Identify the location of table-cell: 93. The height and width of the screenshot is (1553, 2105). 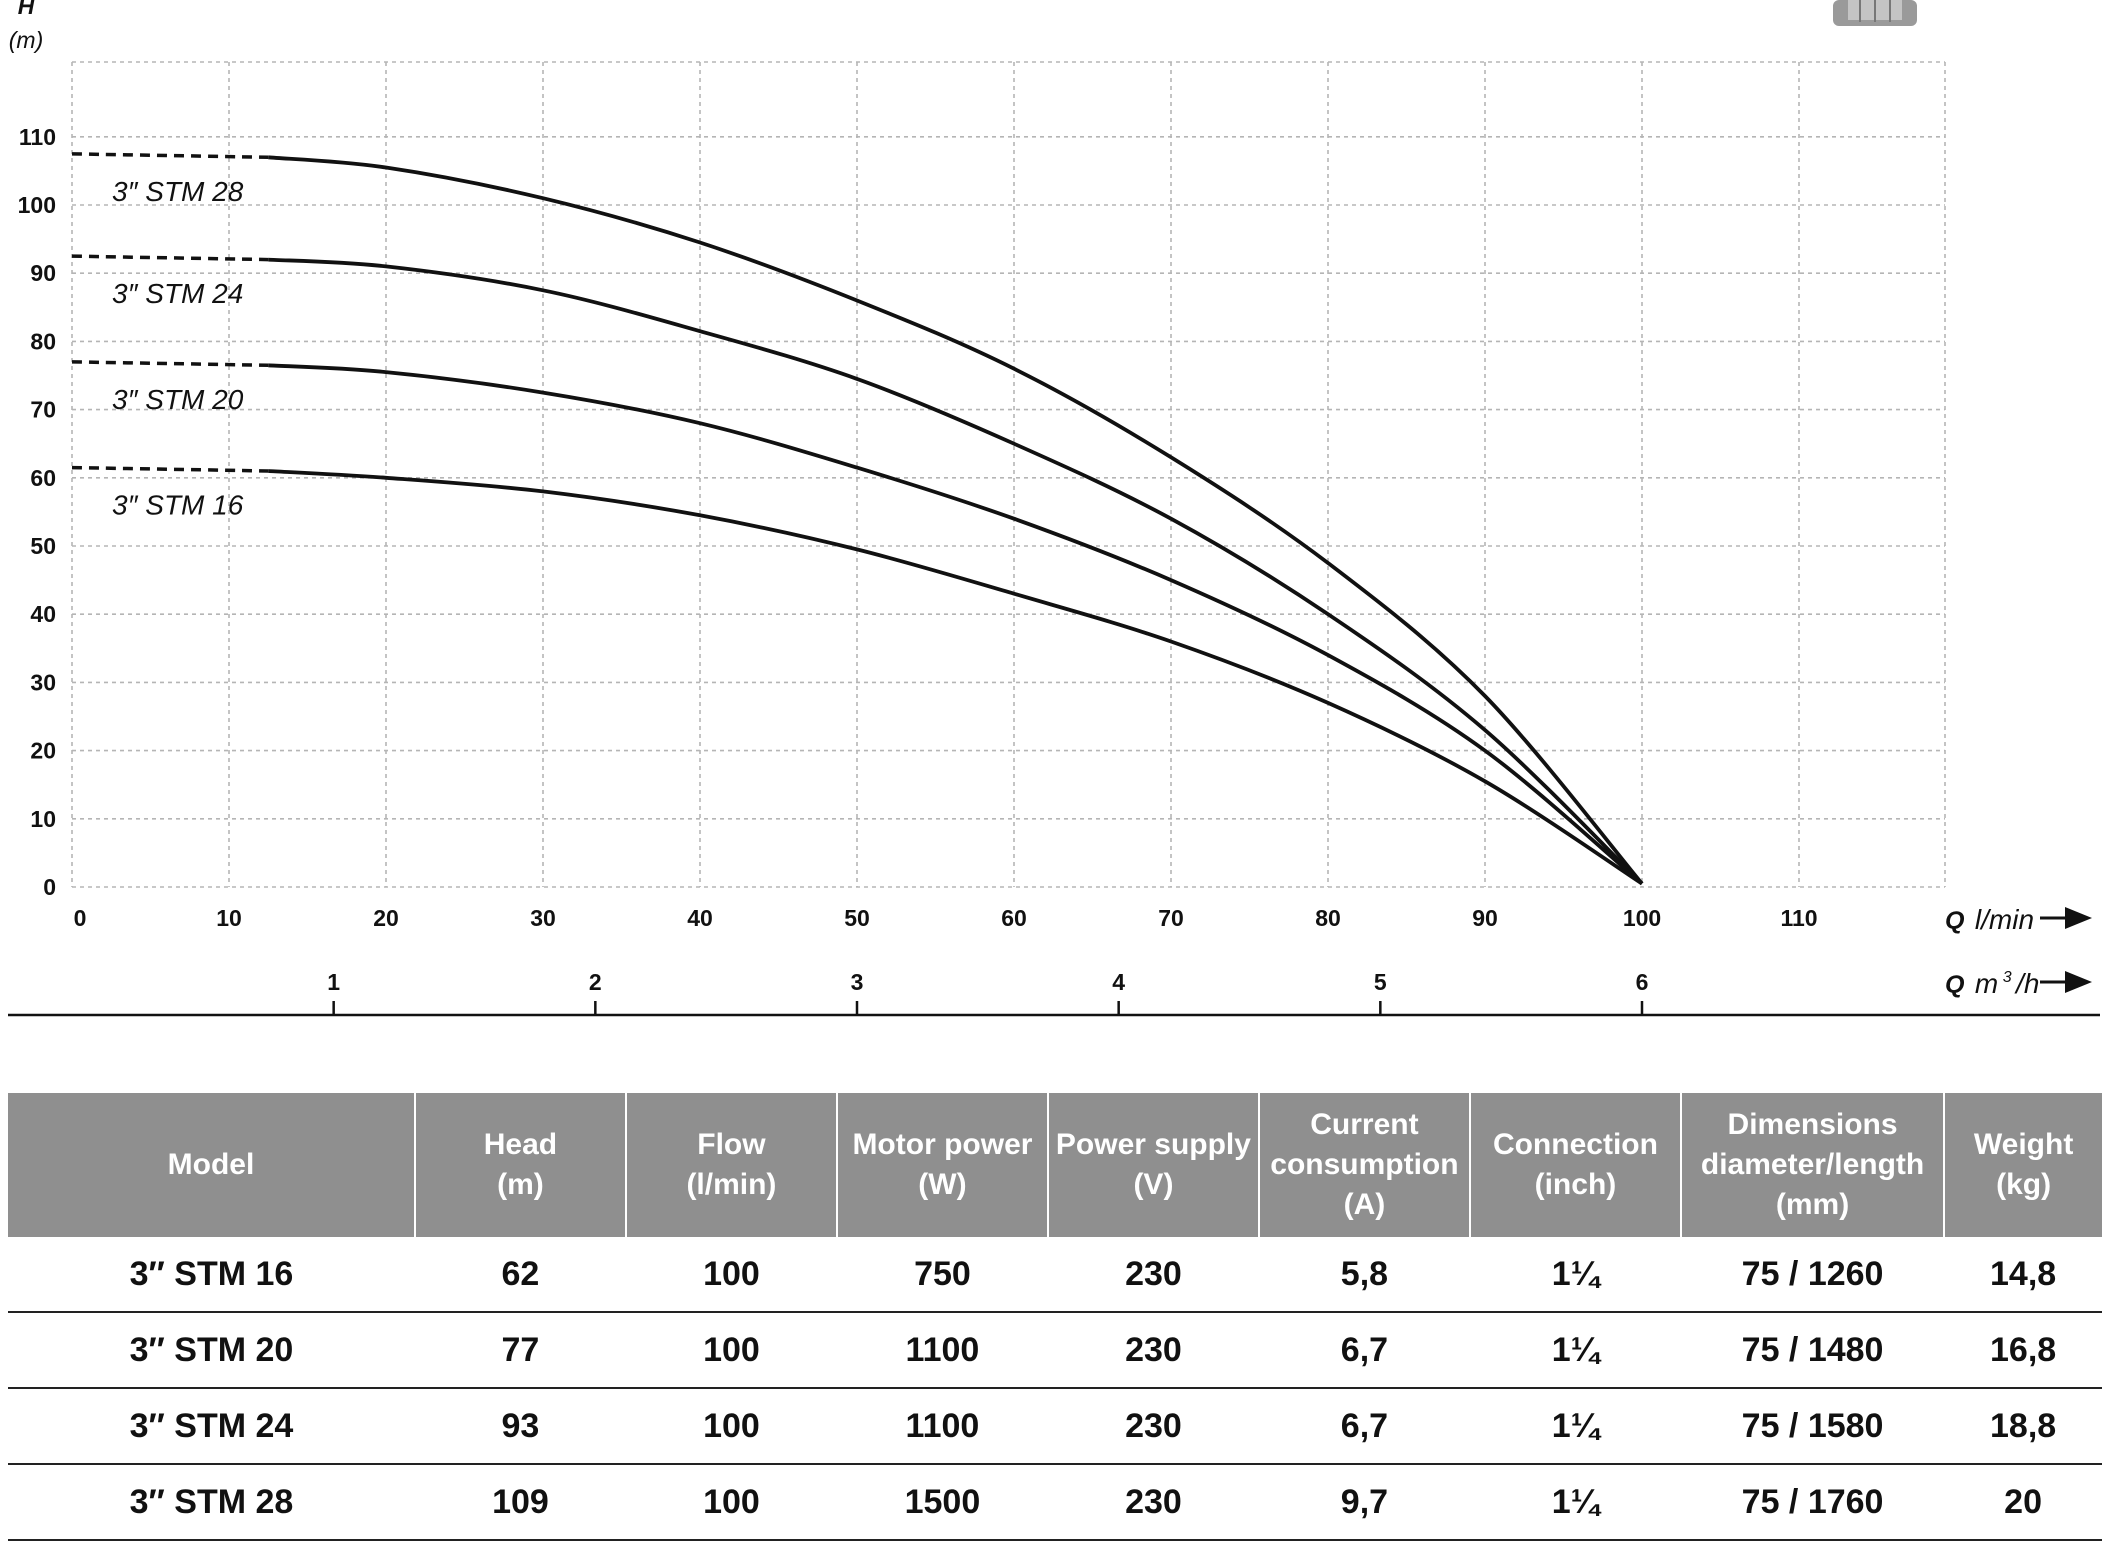
(520, 1426).